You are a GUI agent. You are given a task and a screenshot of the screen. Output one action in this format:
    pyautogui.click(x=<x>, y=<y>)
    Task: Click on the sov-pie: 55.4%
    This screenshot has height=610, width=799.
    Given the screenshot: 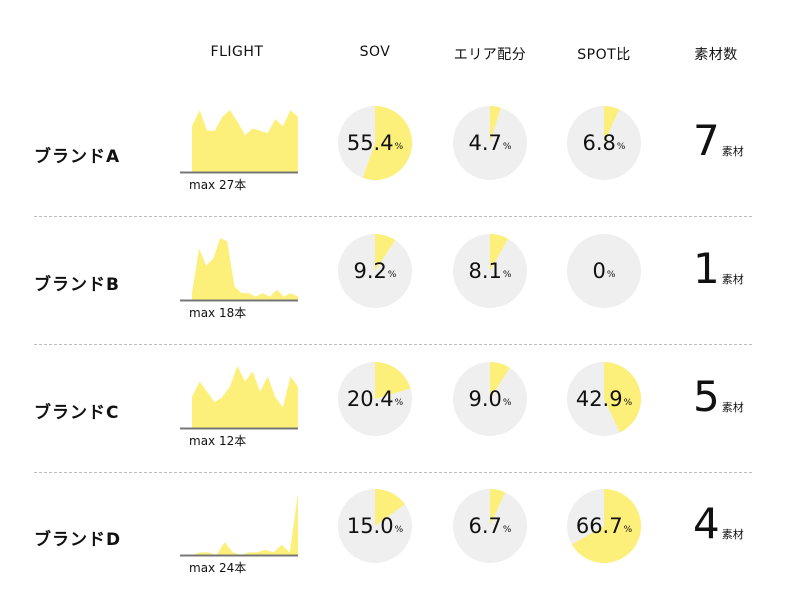 What is the action you would take?
    pyautogui.click(x=375, y=143)
    